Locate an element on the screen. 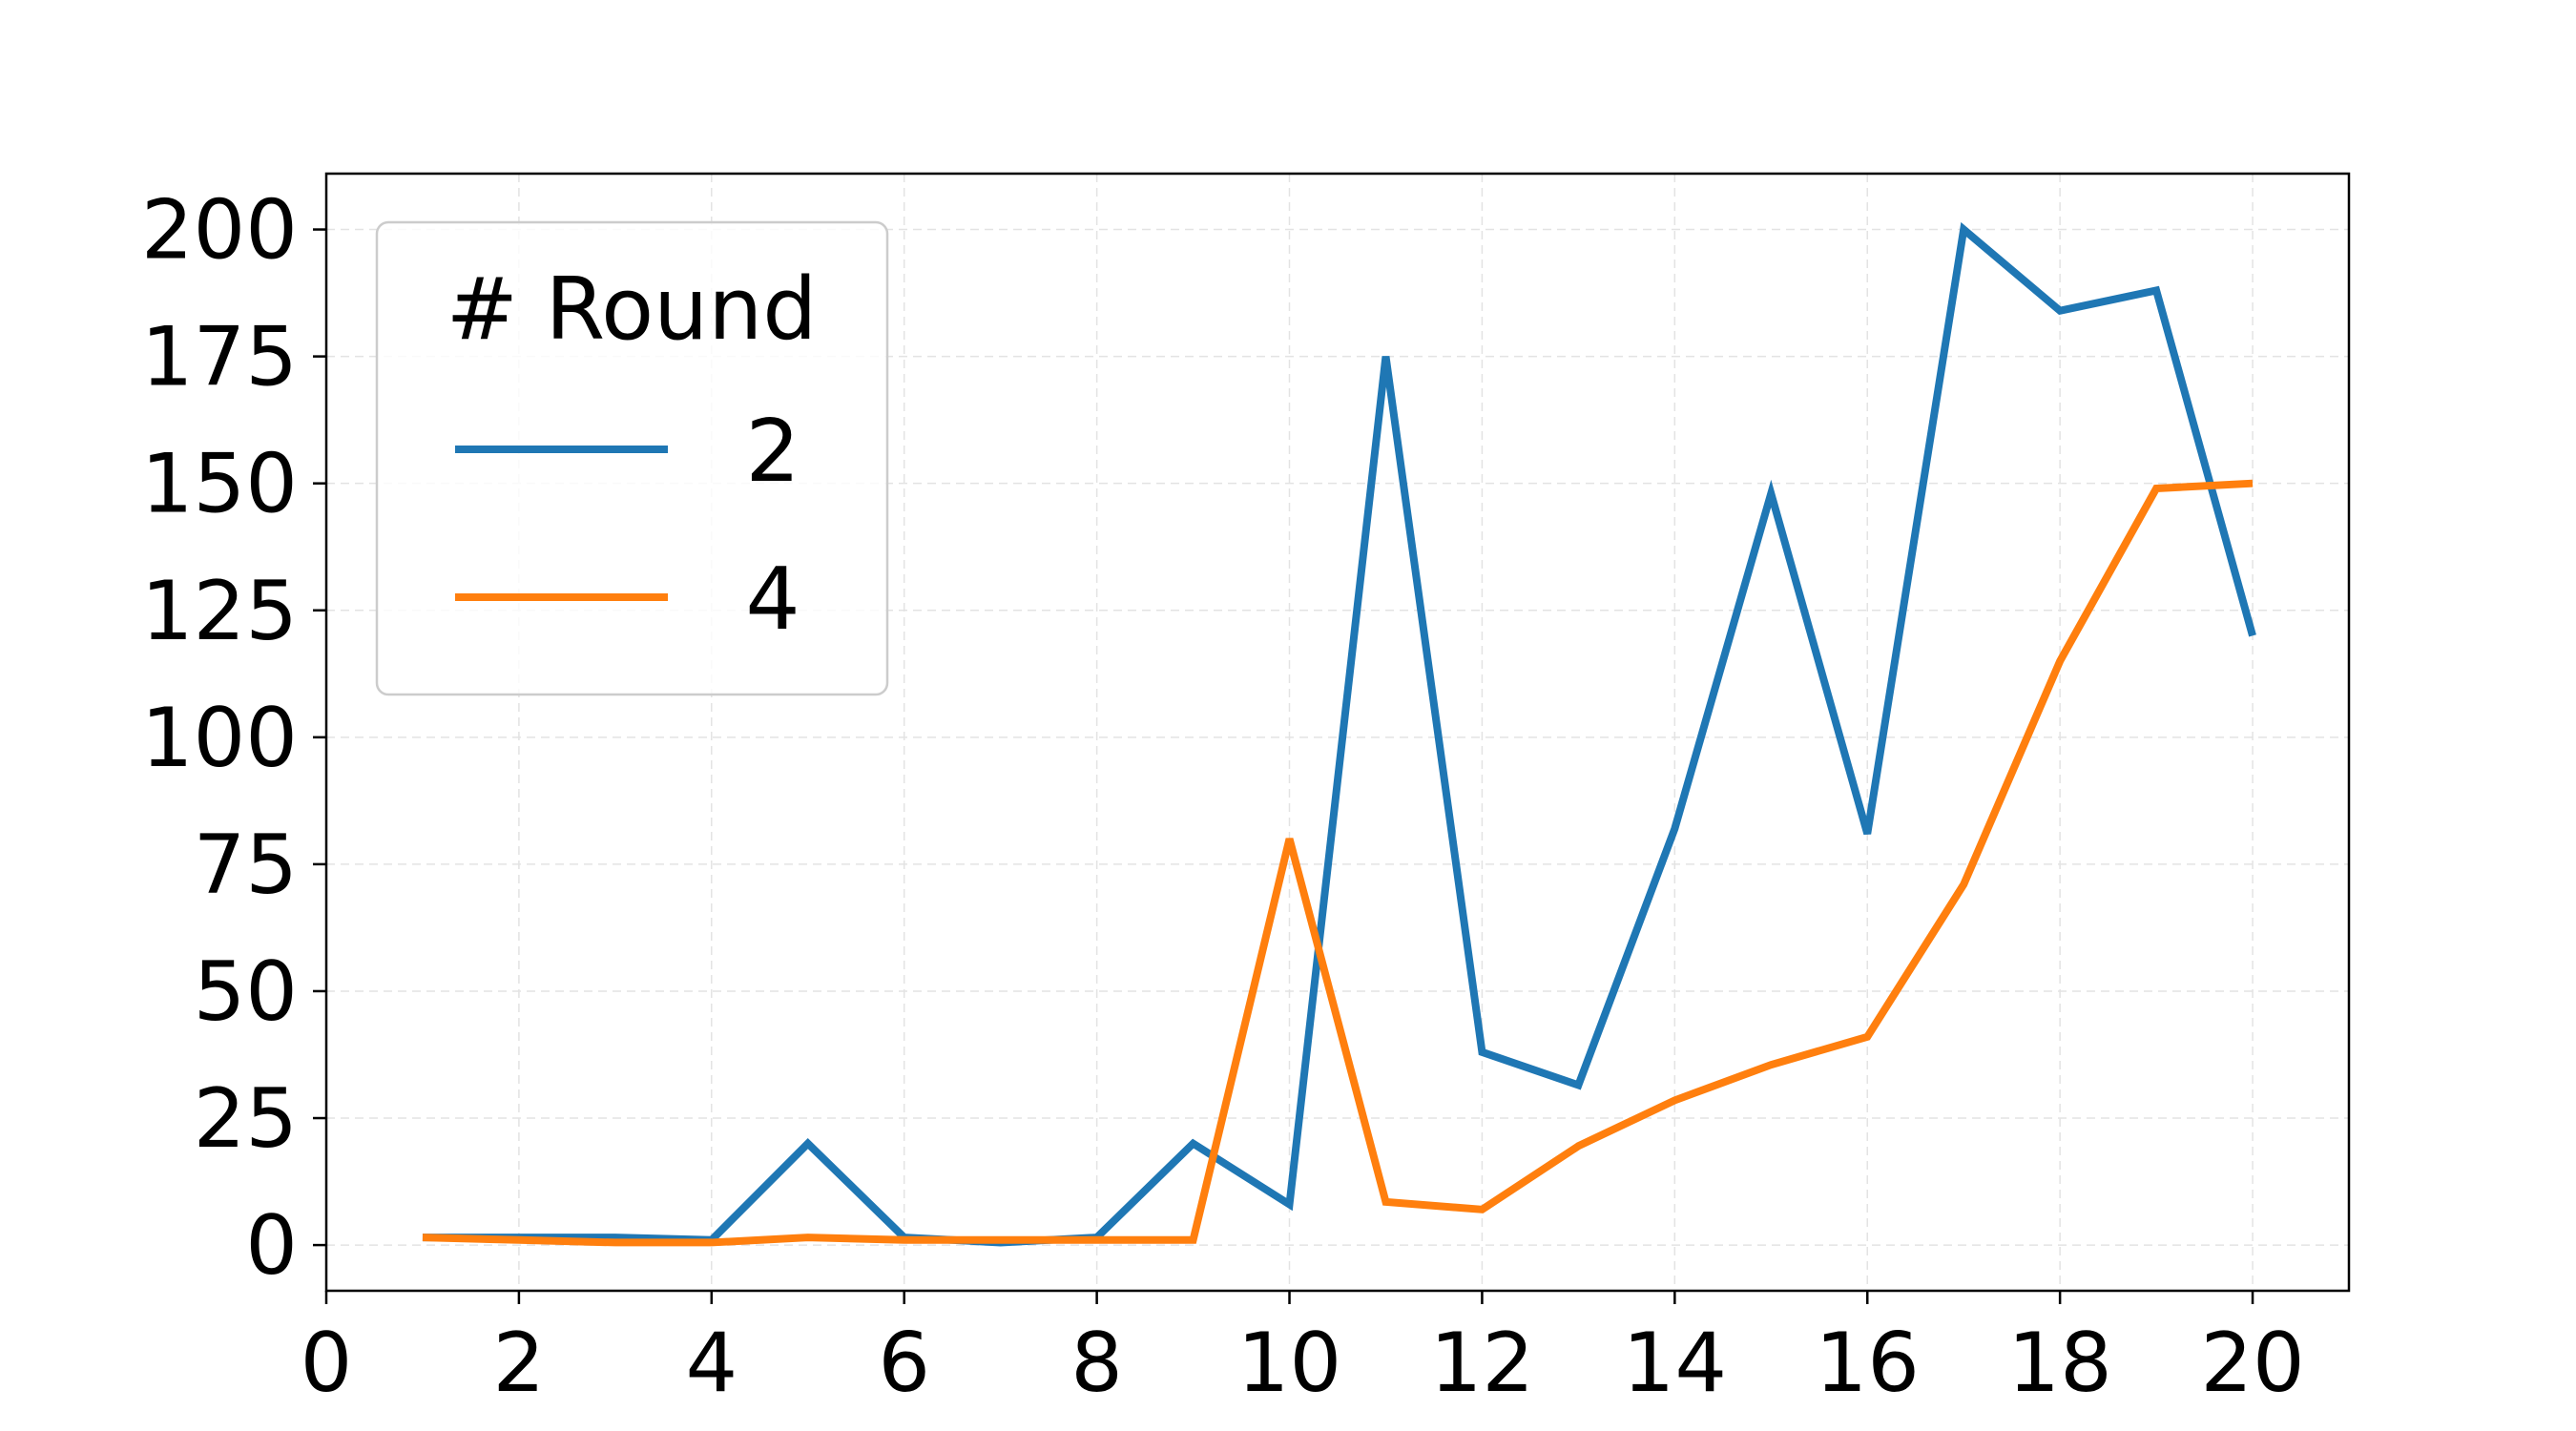  y-tick-label: 100 is located at coordinates (219, 738).